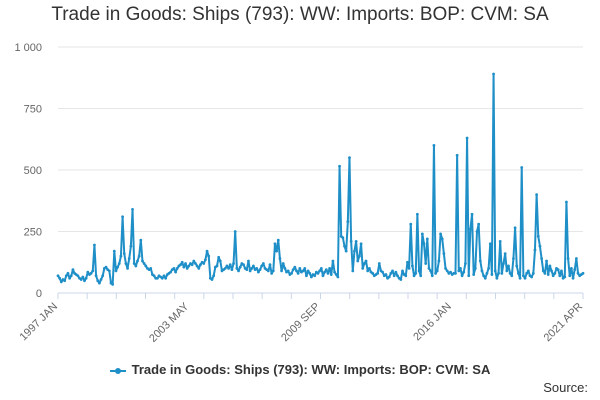 Image resolution: width=600 pixels, height=400 pixels. I want to click on y-tick-label: 250, so click(33, 233).